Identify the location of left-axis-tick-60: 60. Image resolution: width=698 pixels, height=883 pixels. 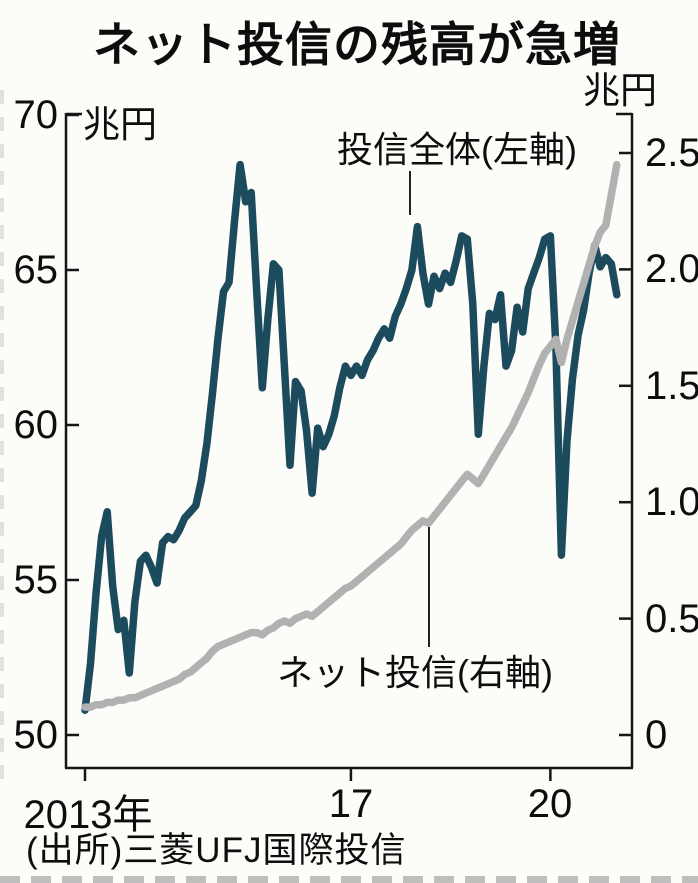
(36, 425).